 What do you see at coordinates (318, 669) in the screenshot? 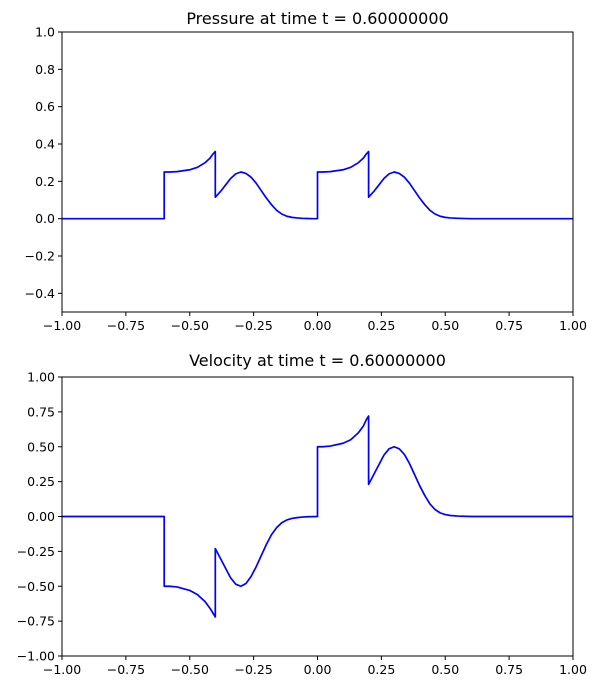
I see `velocity-x-tick-label: 0.00` at bounding box center [318, 669].